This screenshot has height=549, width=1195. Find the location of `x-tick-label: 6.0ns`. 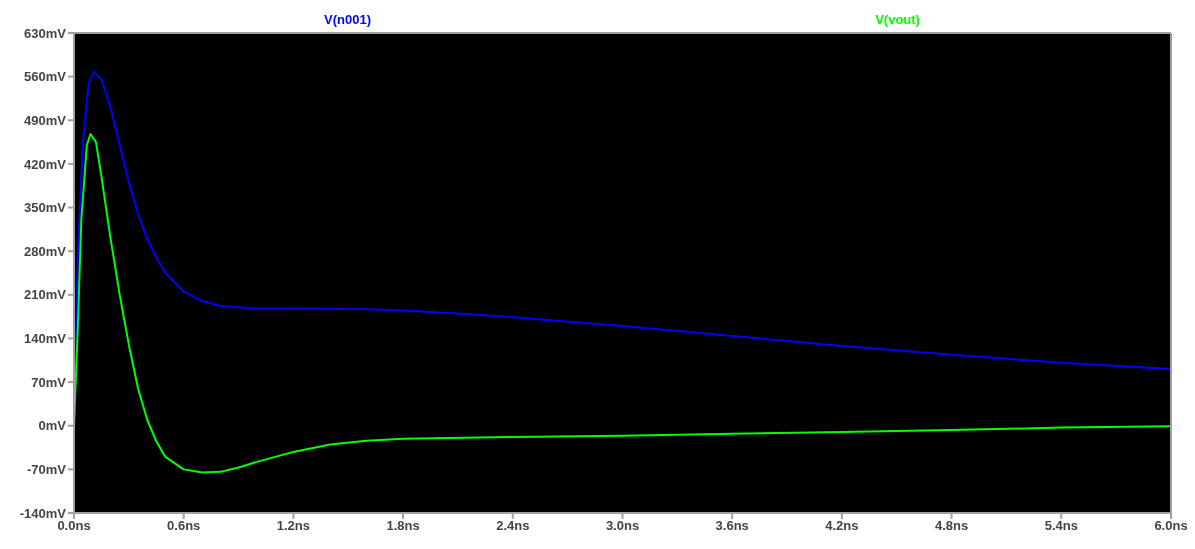

x-tick-label: 6.0ns is located at coordinates (1171, 526).